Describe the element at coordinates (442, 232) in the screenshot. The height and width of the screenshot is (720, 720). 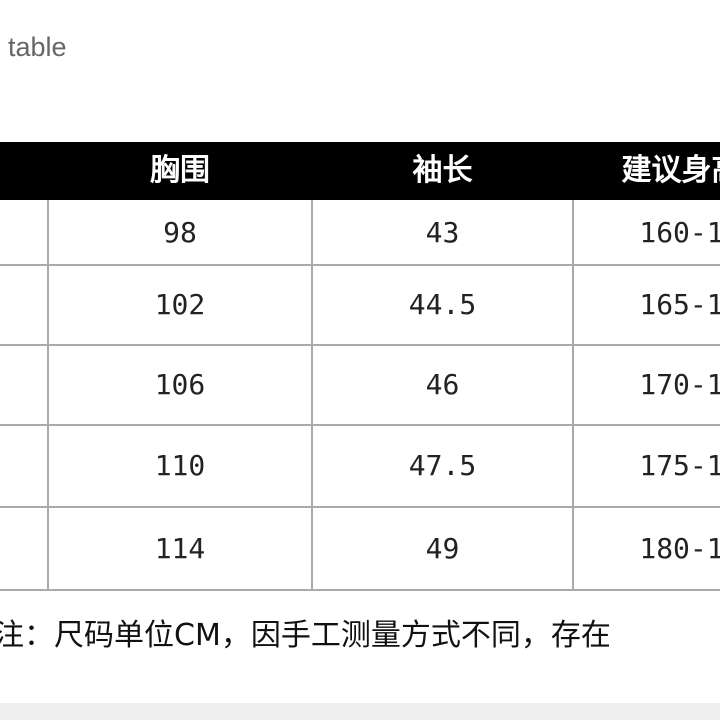
I see `table-cell: 43` at that location.